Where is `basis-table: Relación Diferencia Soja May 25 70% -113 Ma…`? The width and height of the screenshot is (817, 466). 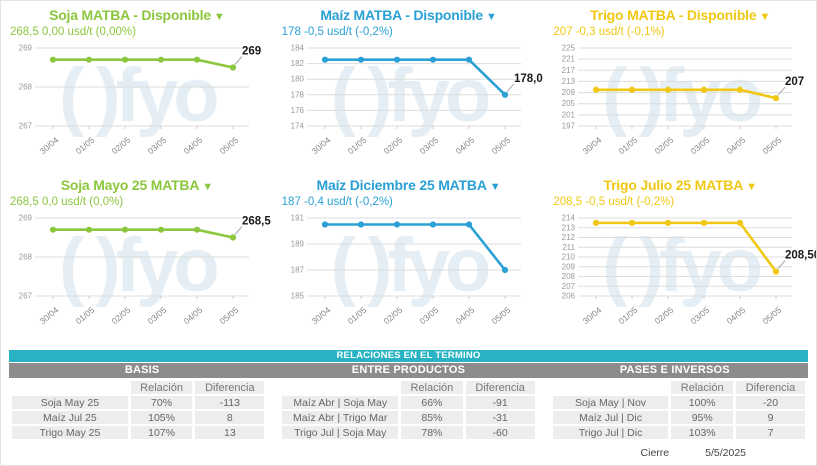
basis-table: Relación Diferencia Soja May 25 70% -113 Ma… is located at coordinates (138, 410).